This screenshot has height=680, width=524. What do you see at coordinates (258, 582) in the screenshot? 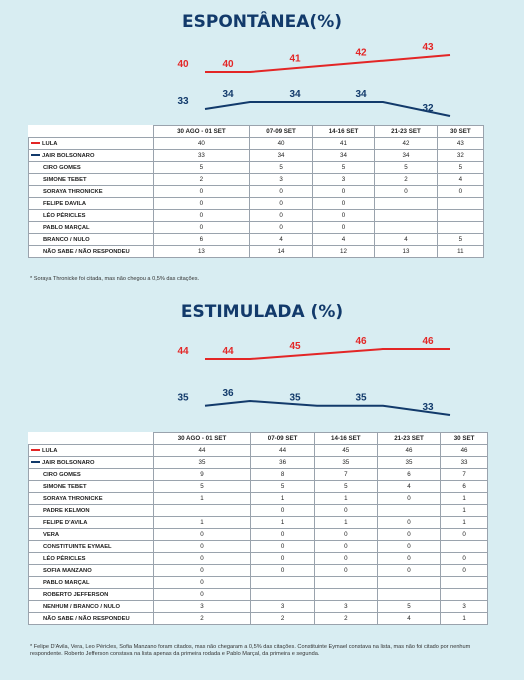
I see `table-row: PABLO MARÇAL 0` at bounding box center [258, 582].